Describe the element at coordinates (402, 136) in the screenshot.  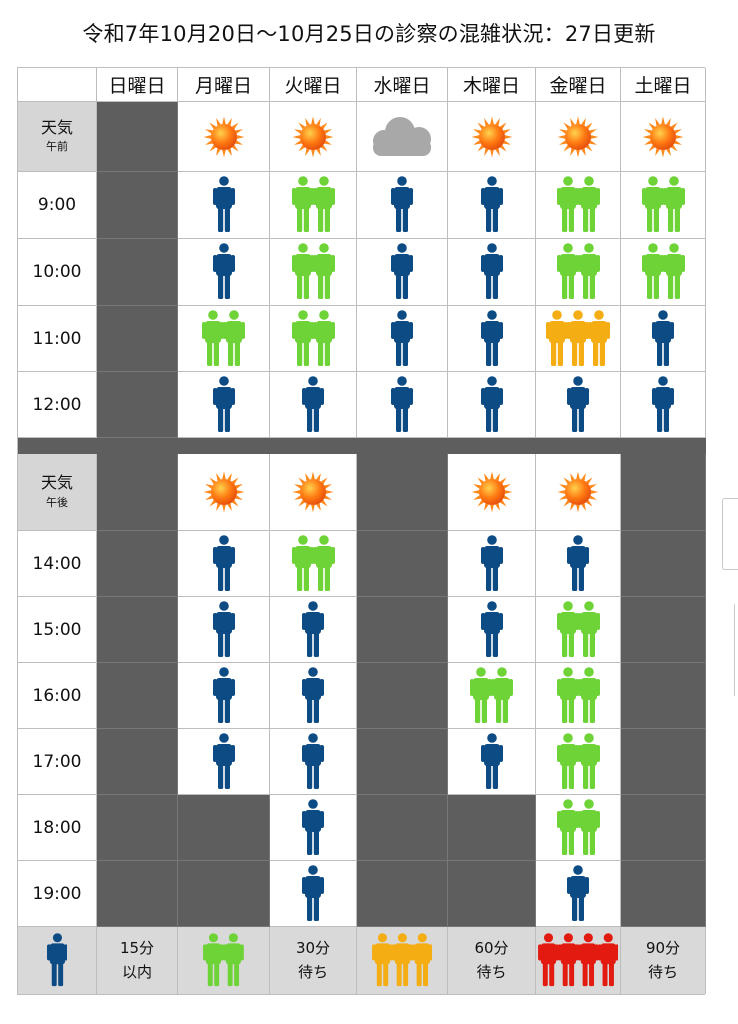
I see `cloud-icon` at that location.